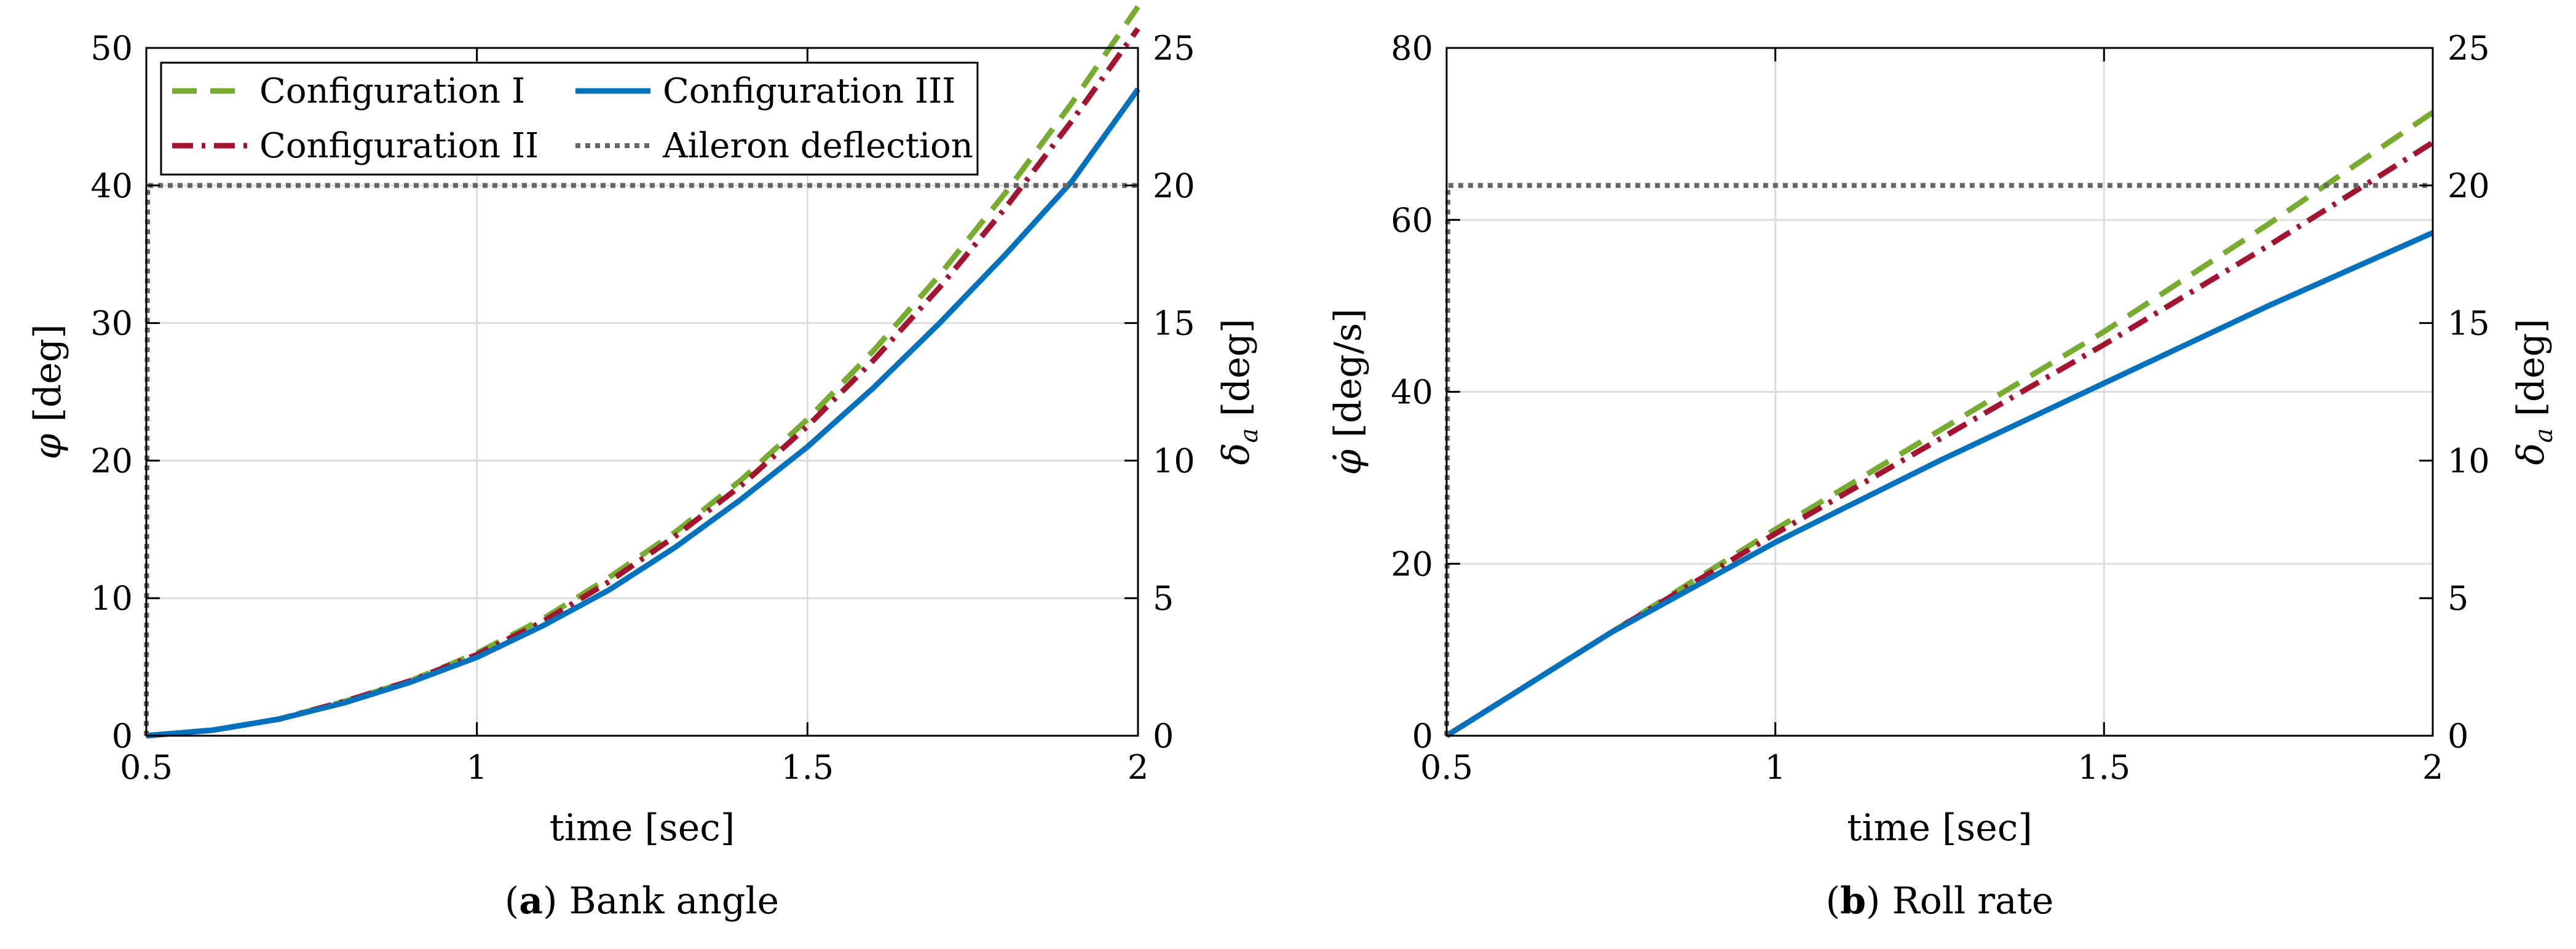 The image size is (2576, 949). Describe the element at coordinates (1348, 373) in the screenshot. I see `y-axis-unit: [deg/s]` at that location.